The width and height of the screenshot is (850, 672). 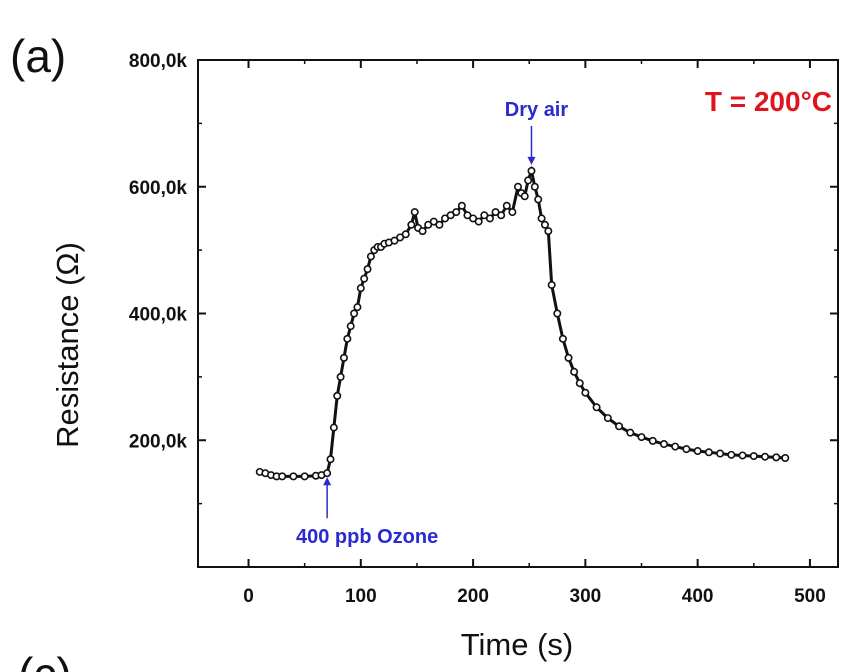 I want to click on x-tick-label: 300, so click(x=586, y=596).